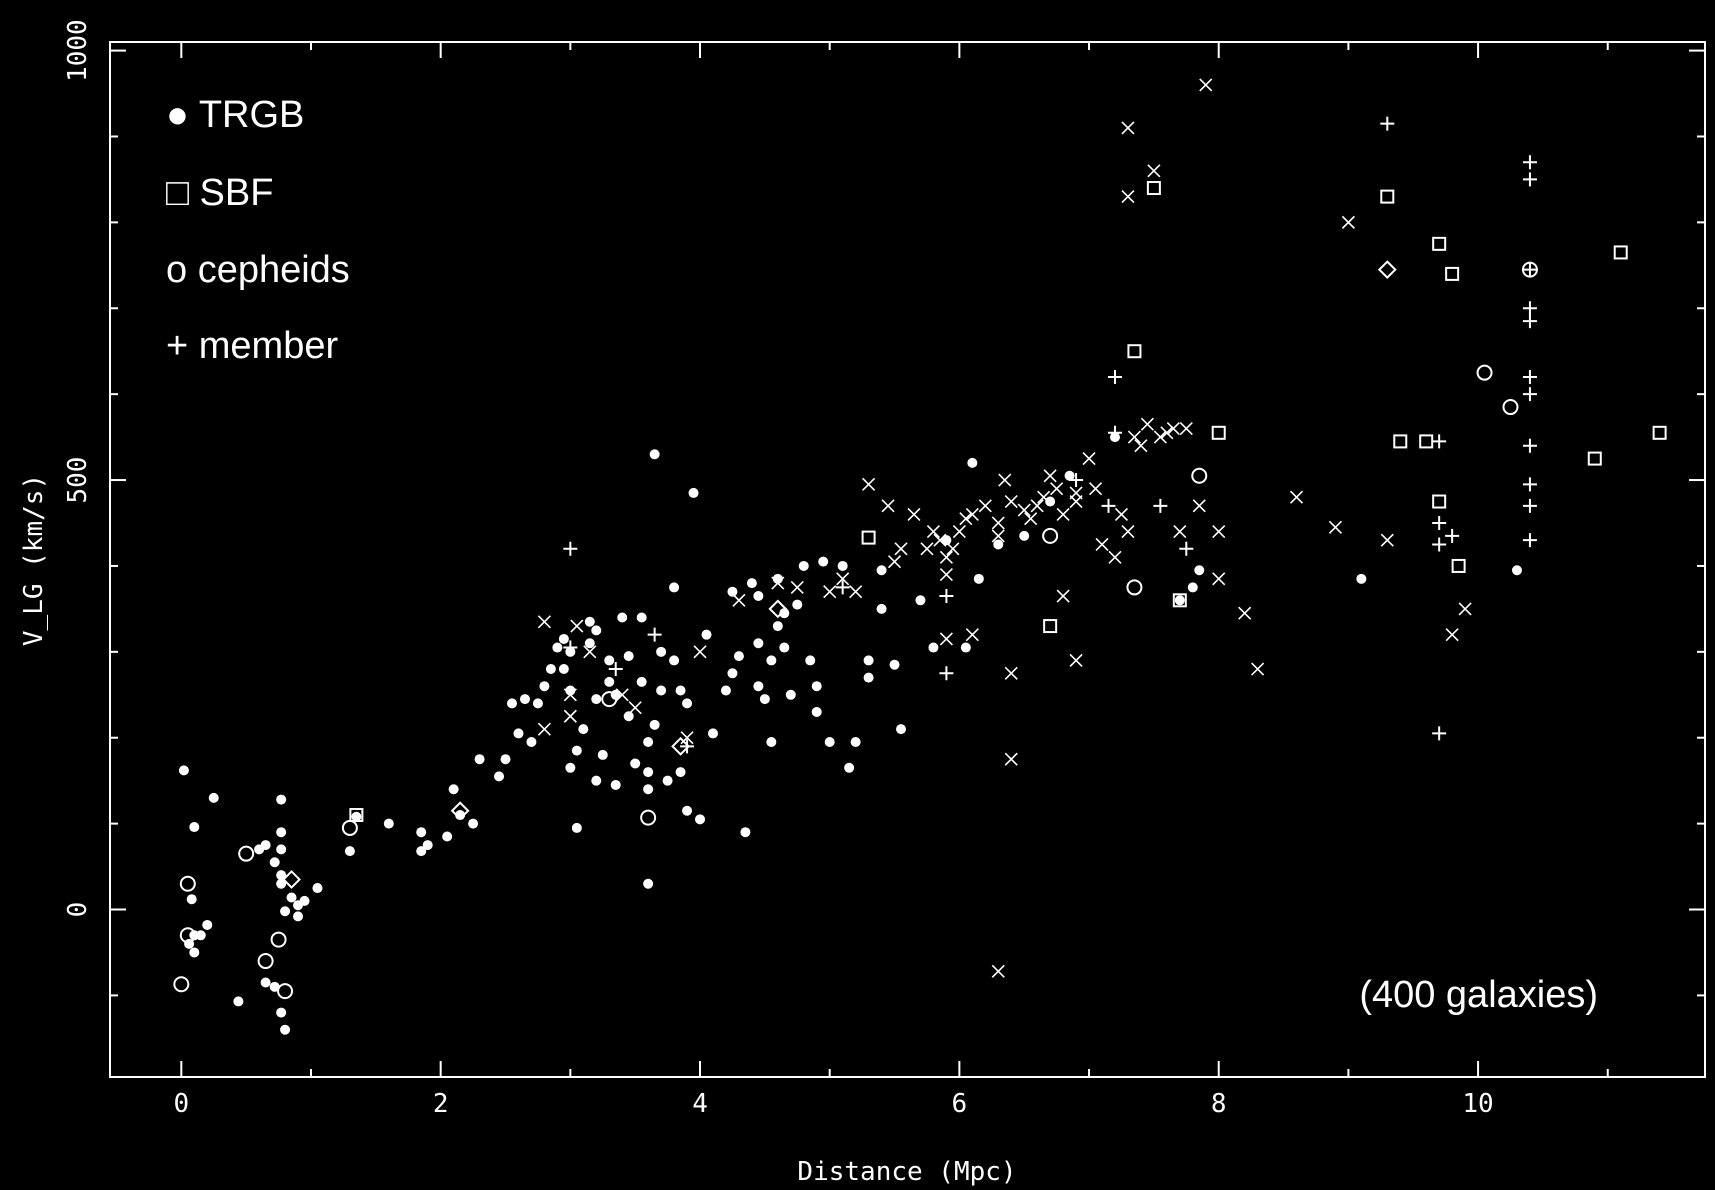 The height and width of the screenshot is (1190, 1715). Describe the element at coordinates (1477, 1104) in the screenshot. I see `x-tick-label: 10` at that location.